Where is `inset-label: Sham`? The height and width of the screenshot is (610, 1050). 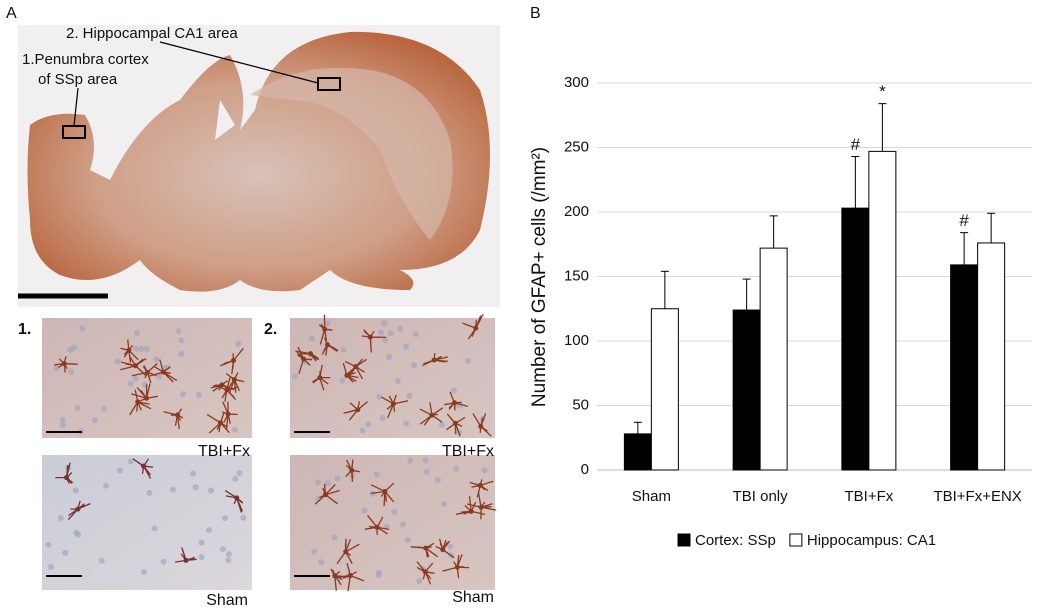
inset-label: Sham is located at coordinates (227, 600).